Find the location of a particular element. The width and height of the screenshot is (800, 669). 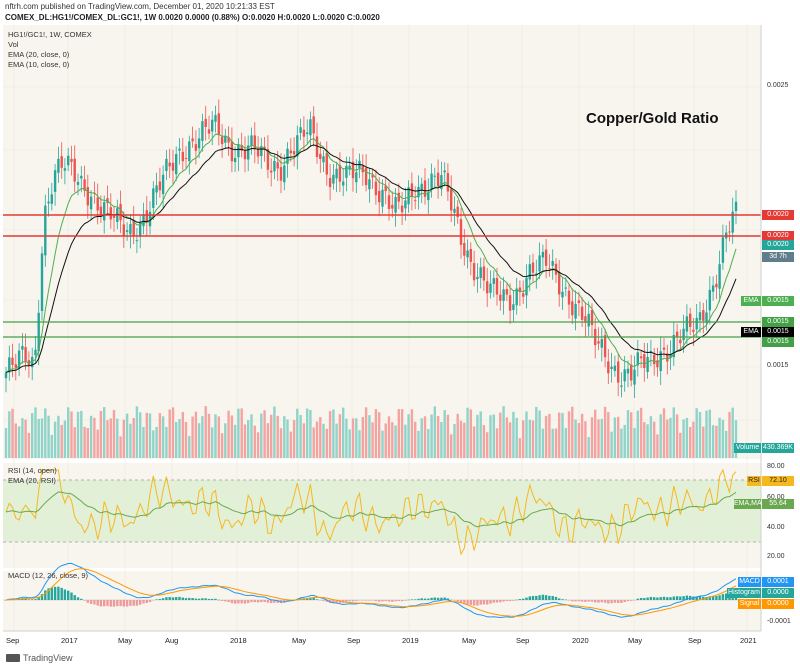

red-line-badge-1: 0.0020 is located at coordinates (778, 215).